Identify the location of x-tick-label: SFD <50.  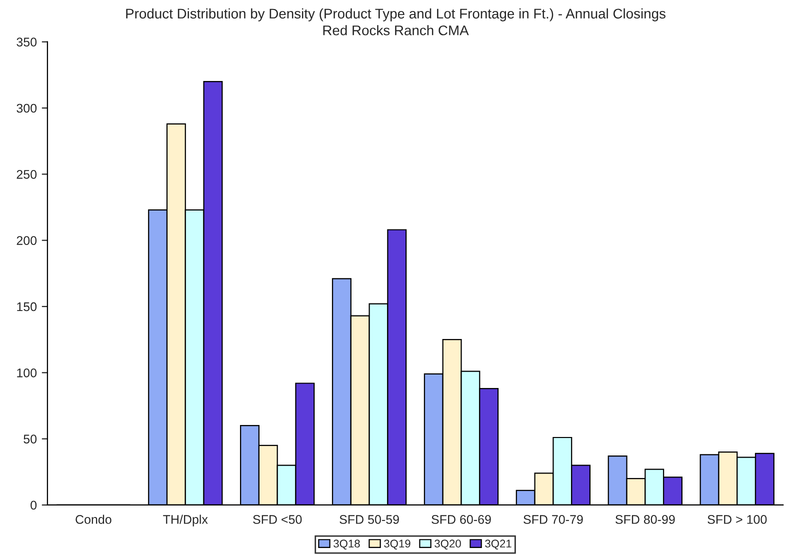
(277, 519).